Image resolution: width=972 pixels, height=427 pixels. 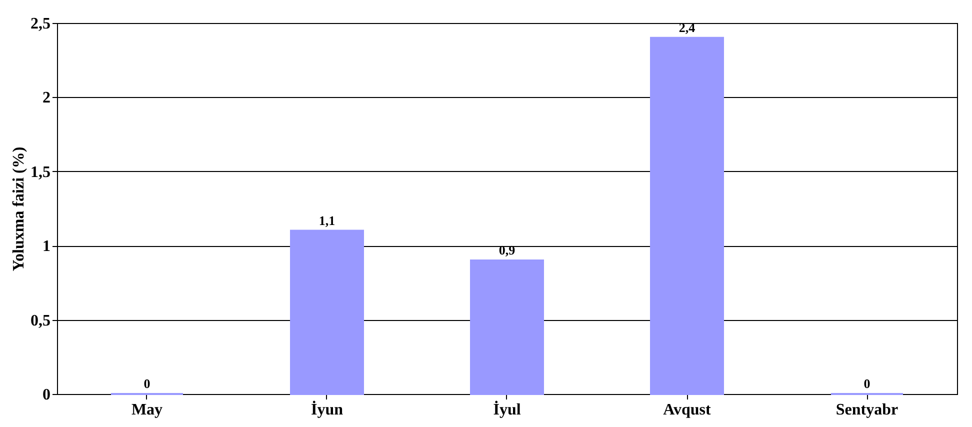 What do you see at coordinates (327, 220) in the screenshot?
I see `data-label: 1,1` at bounding box center [327, 220].